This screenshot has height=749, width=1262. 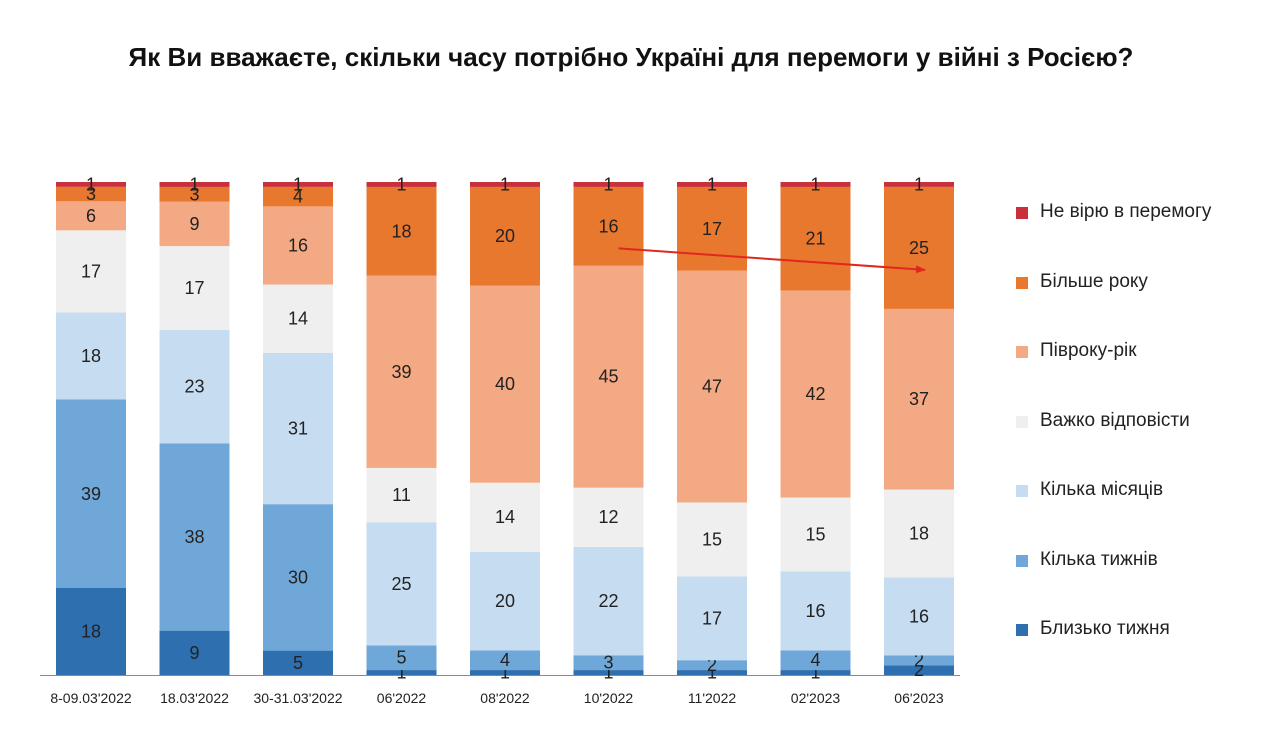 What do you see at coordinates (608, 376) in the screenshot?
I see `bar-segment-півроку-рік-5` at bounding box center [608, 376].